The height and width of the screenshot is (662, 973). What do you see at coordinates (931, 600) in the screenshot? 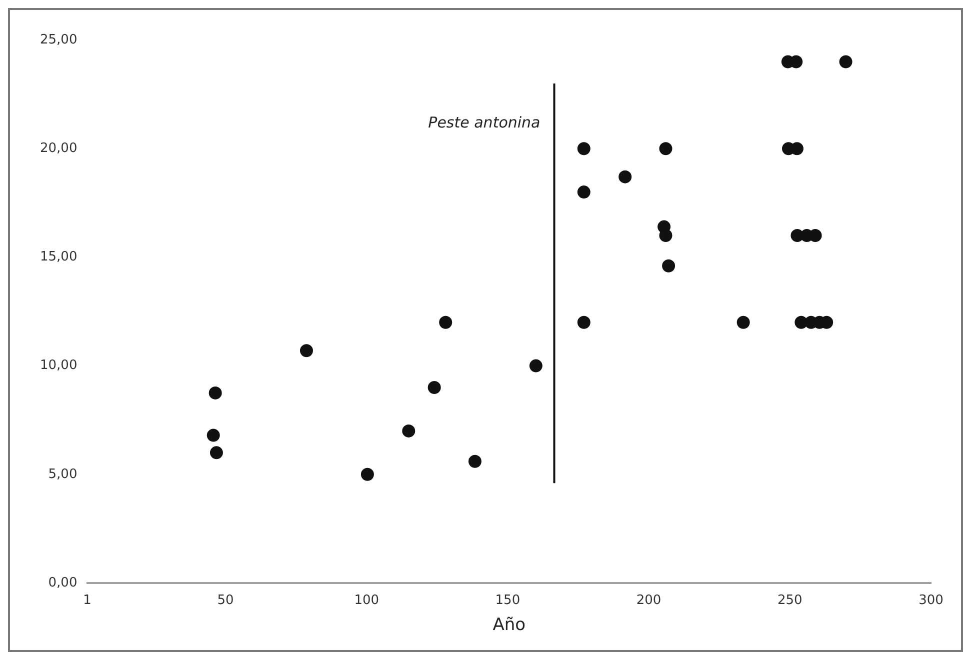
I see `x-tick-label: 300` at bounding box center [931, 600].